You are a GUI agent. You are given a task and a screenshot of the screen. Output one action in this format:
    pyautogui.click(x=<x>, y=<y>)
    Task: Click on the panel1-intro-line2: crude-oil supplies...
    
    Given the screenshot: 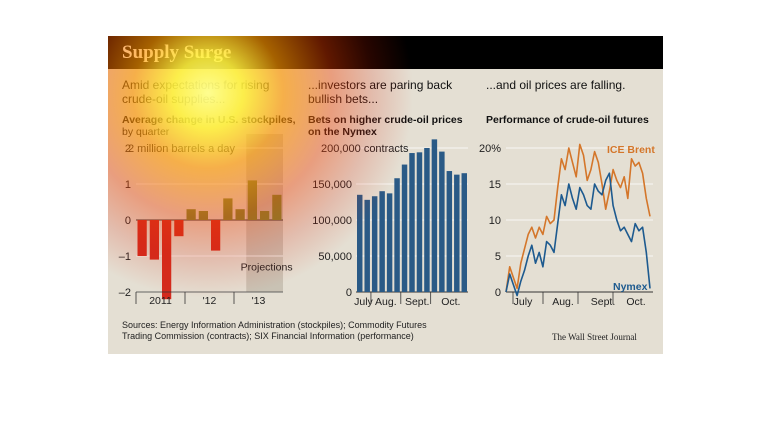 What is the action you would take?
    pyautogui.click(x=174, y=99)
    